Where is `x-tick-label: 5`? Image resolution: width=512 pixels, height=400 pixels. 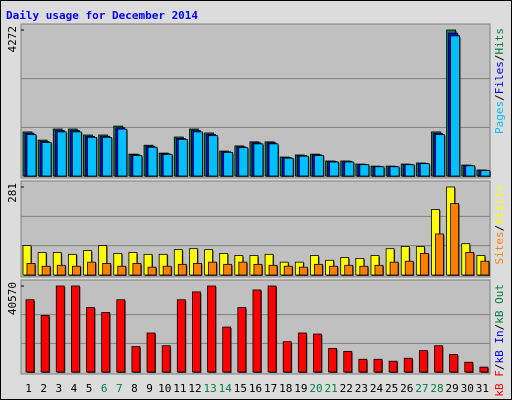 x-tick-label: 5 is located at coordinates (89, 388).